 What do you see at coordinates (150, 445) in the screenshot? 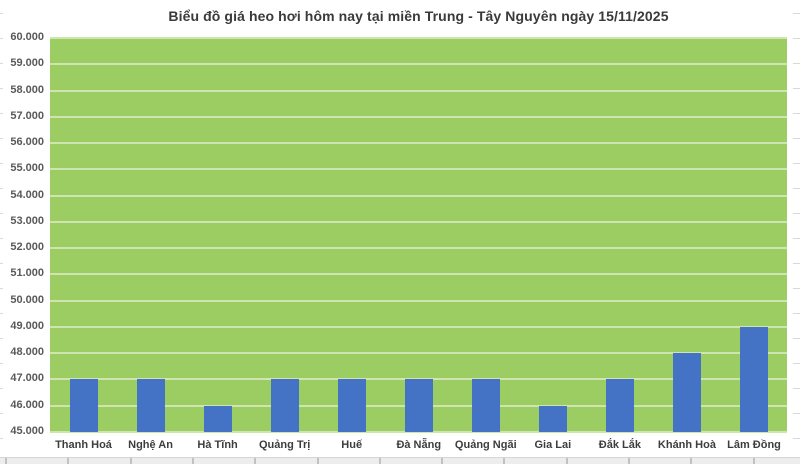
I see `x-axis-category-label: Nghệ An` at bounding box center [150, 445].